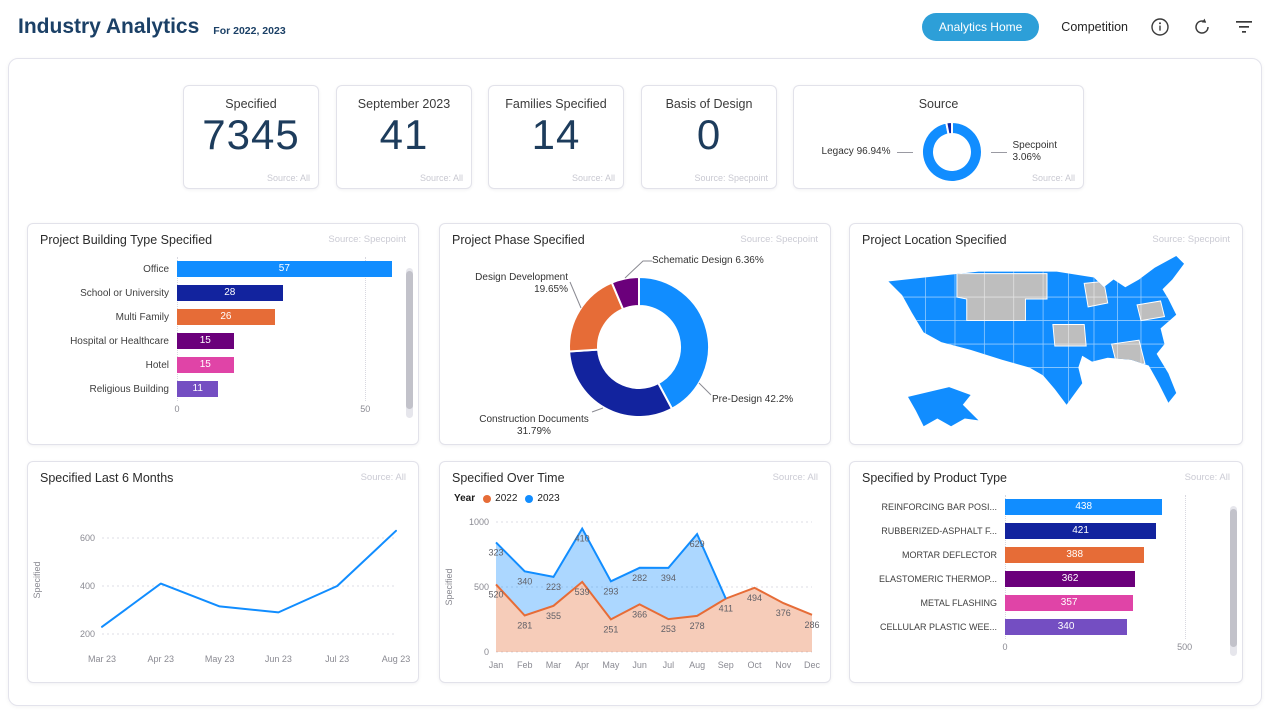 The height and width of the screenshot is (714, 1272). Describe the element at coordinates (524, 581) in the screenshot. I see `data-label-2023: 340` at that location.